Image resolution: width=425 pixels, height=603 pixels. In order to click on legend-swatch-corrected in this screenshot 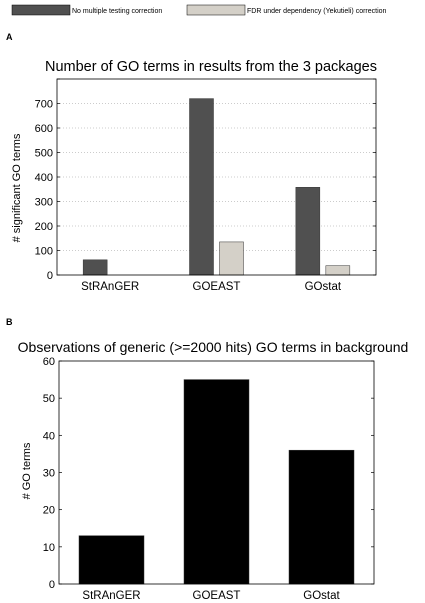, I will do `click(216, 10)`.